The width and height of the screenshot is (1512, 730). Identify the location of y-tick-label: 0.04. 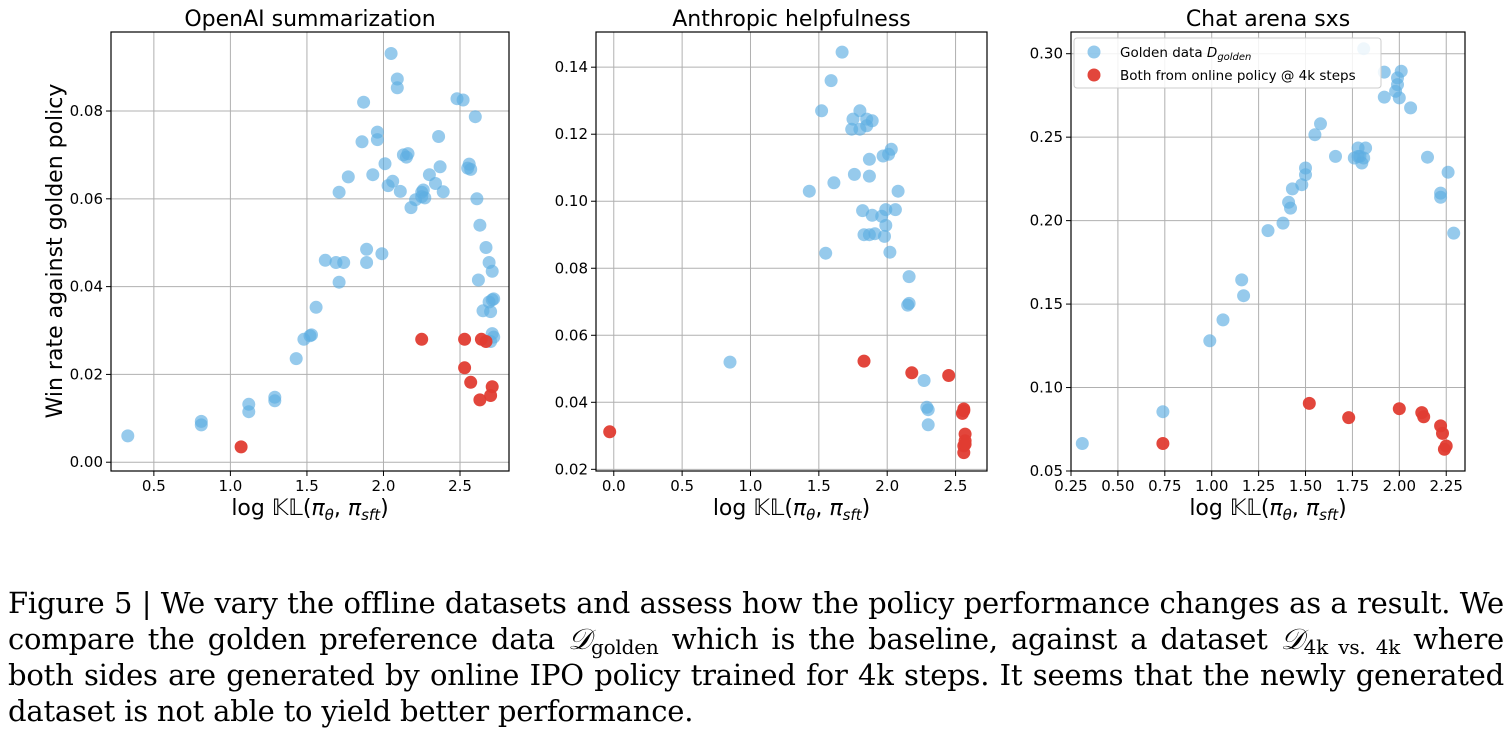
(86, 287).